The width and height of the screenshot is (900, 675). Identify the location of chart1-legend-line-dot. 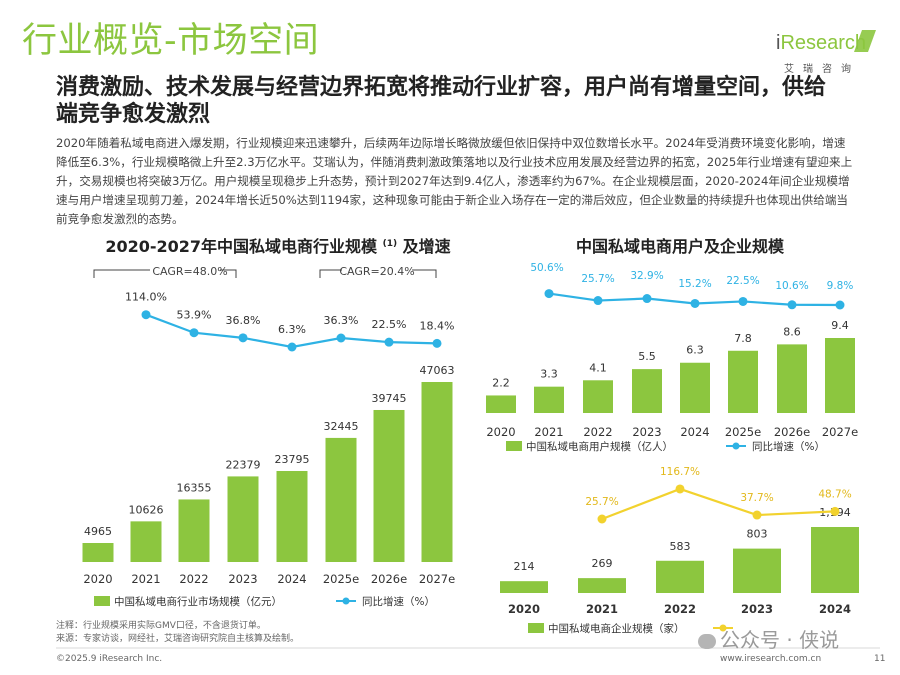
(346, 601).